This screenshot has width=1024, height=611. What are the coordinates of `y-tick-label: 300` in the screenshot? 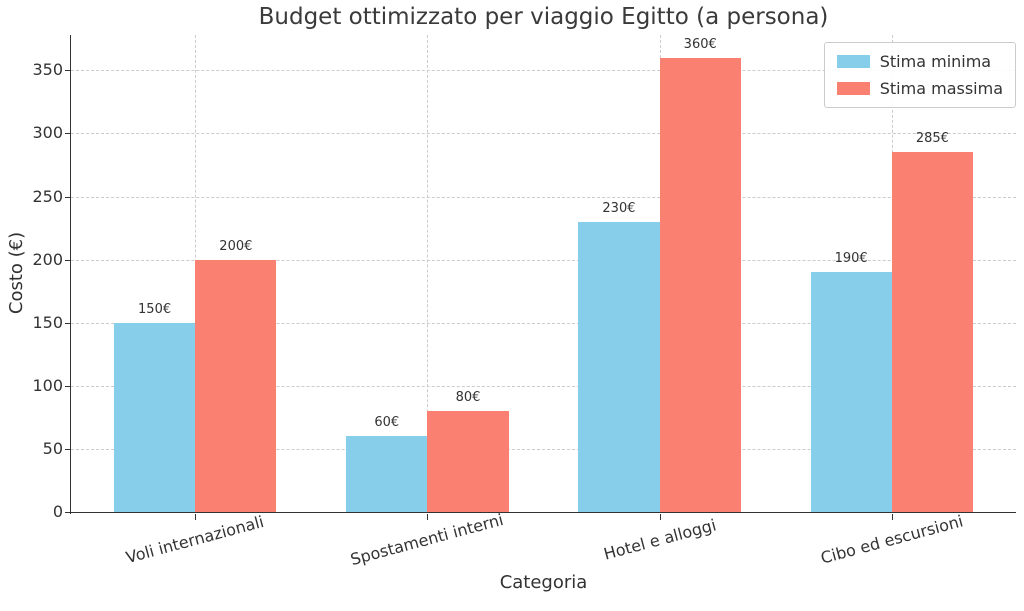 It's located at (47, 133).